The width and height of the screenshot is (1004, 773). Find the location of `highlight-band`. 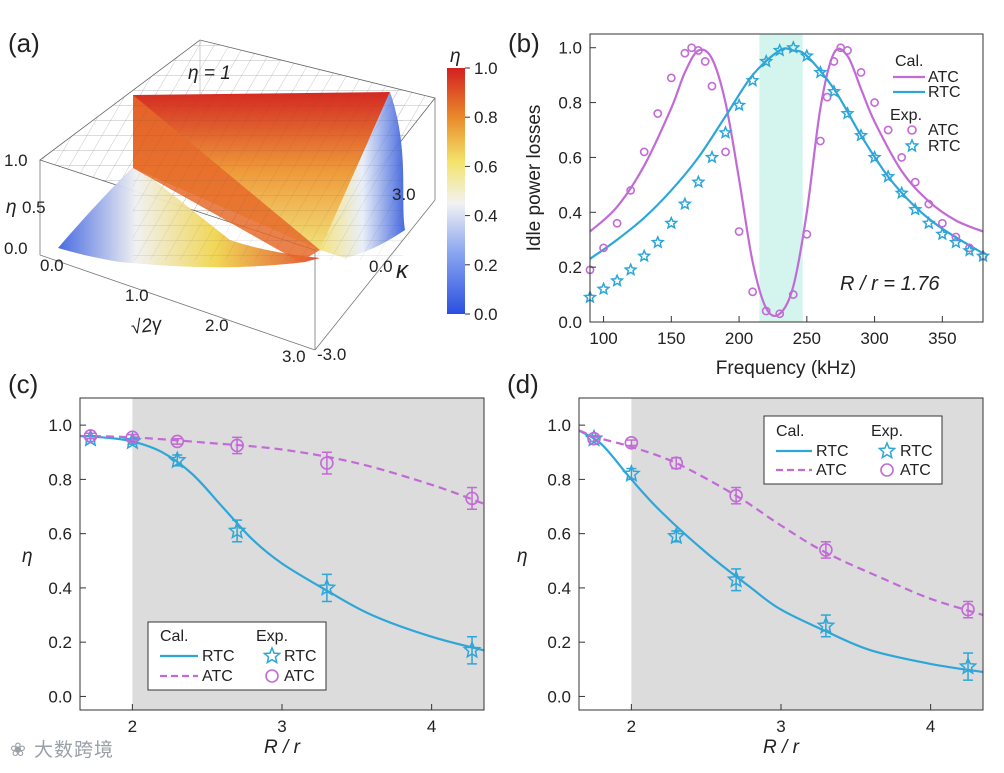

highlight-band is located at coordinates (781, 178).